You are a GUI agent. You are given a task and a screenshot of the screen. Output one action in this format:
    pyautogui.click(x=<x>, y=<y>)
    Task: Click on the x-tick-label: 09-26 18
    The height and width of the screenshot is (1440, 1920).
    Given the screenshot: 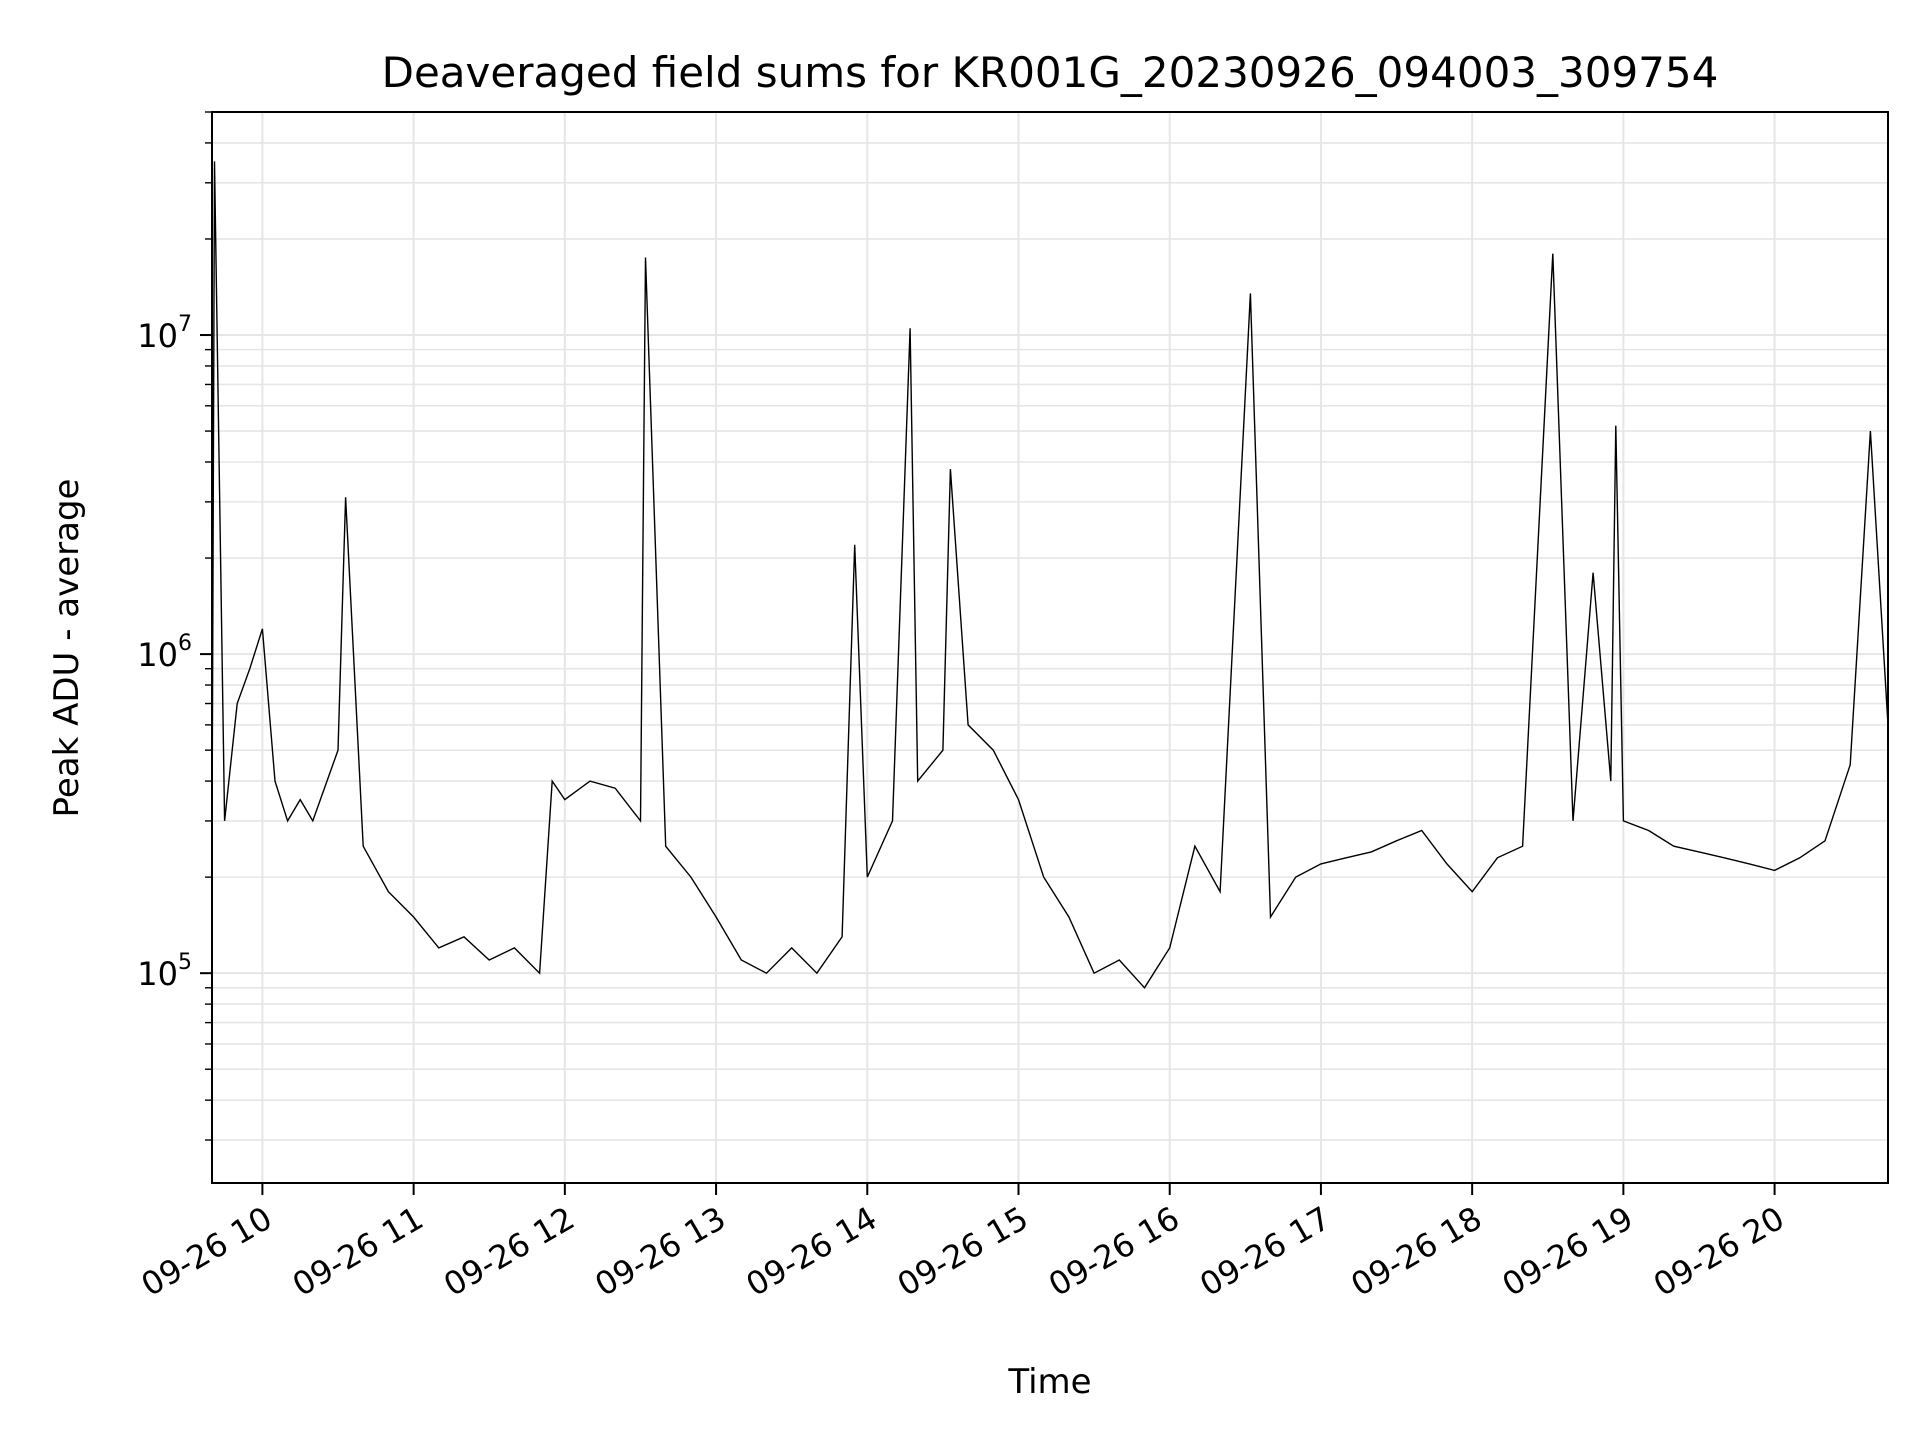 What is the action you would take?
    pyautogui.click(x=1417, y=1251)
    